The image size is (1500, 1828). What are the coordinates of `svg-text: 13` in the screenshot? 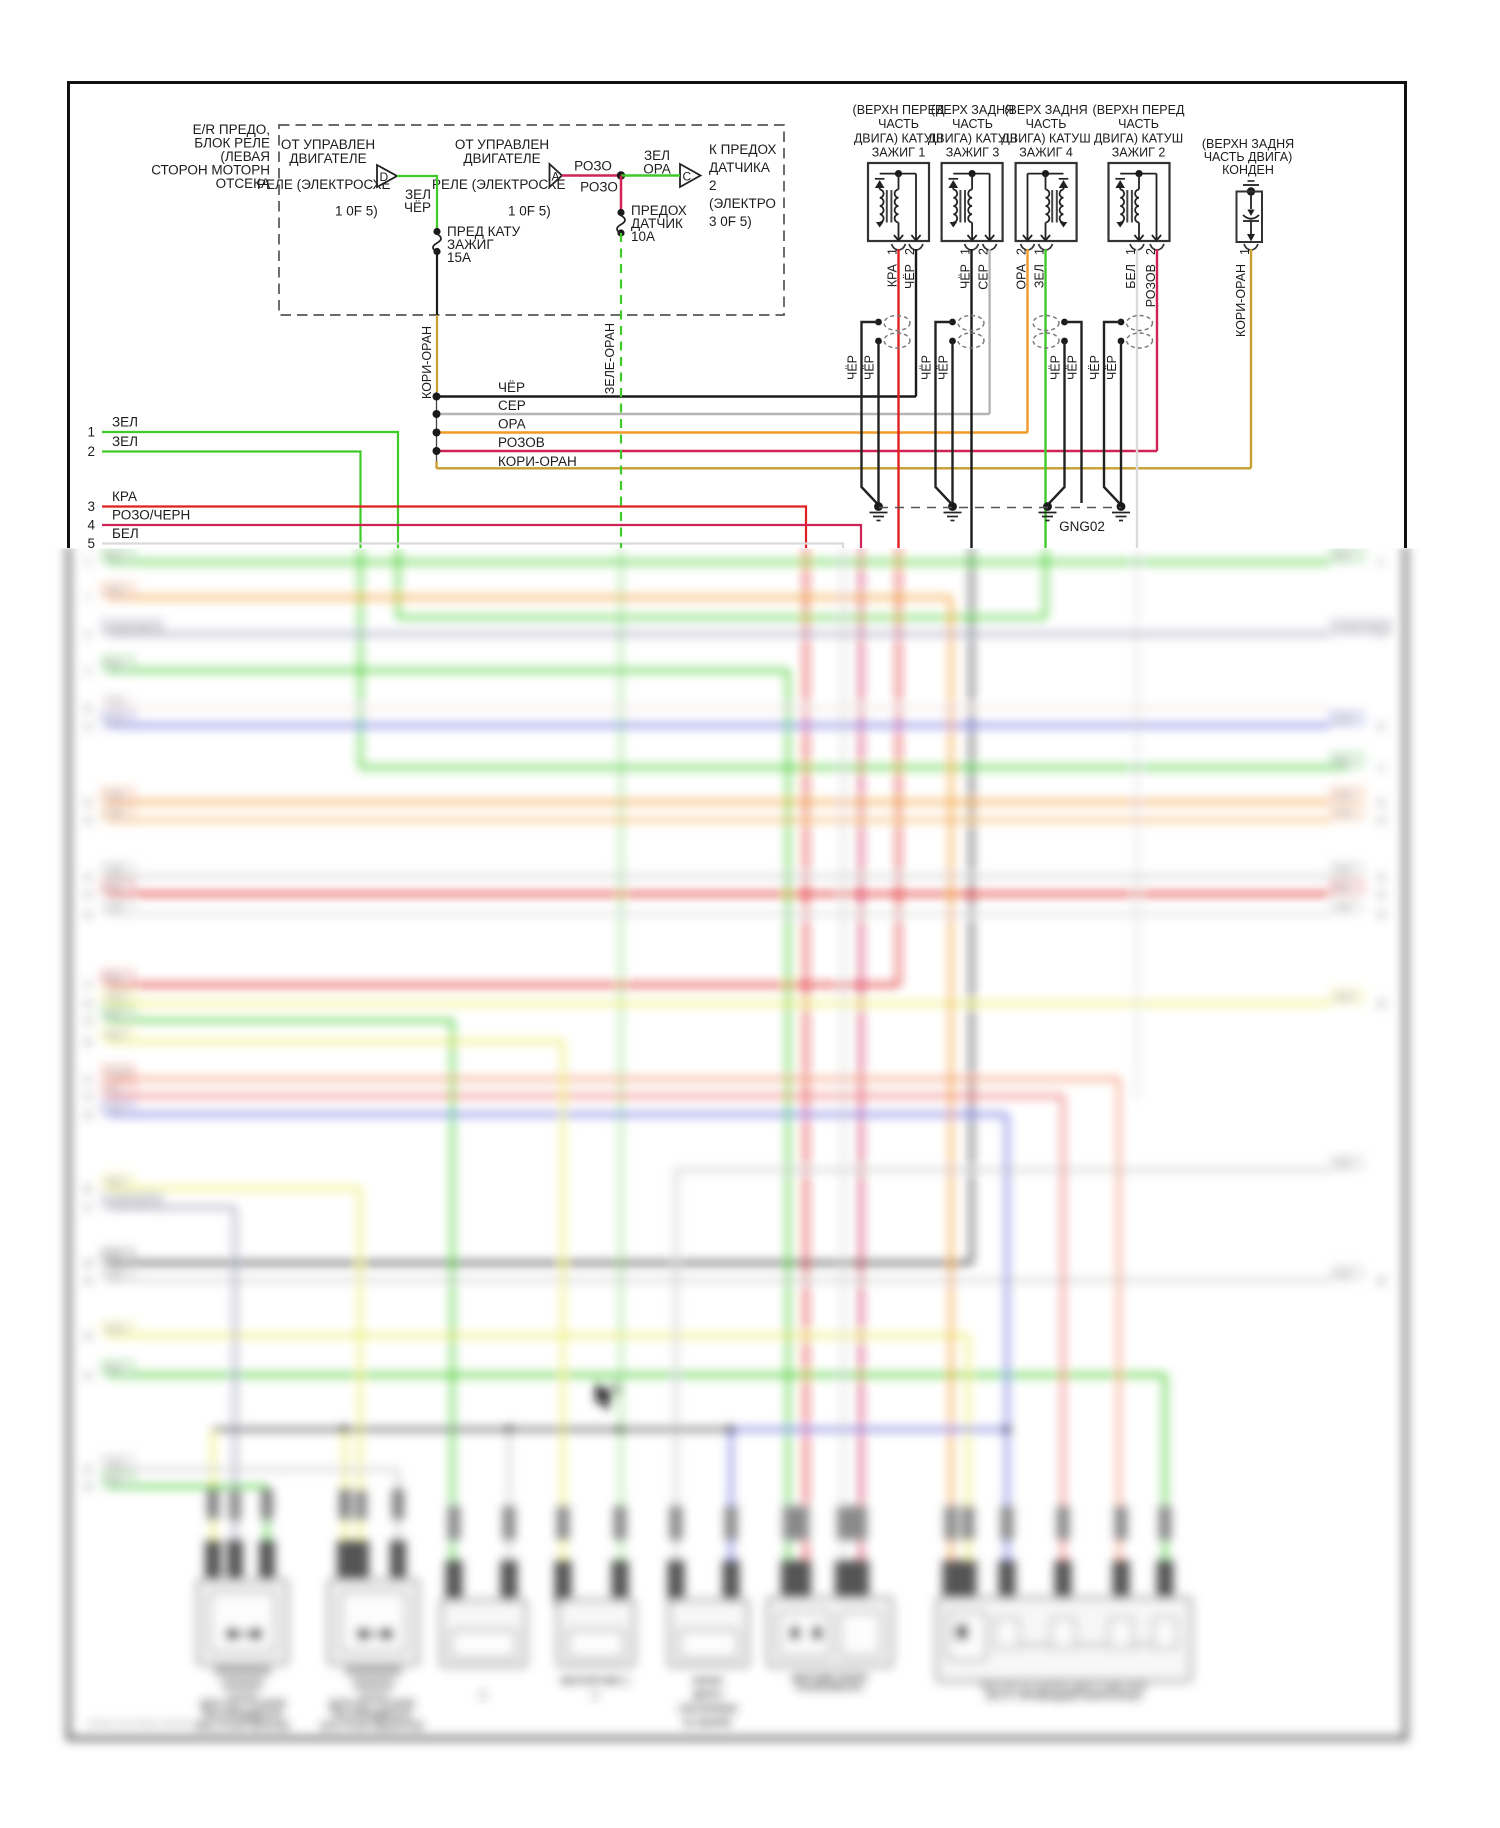 It's located at (88, 821).